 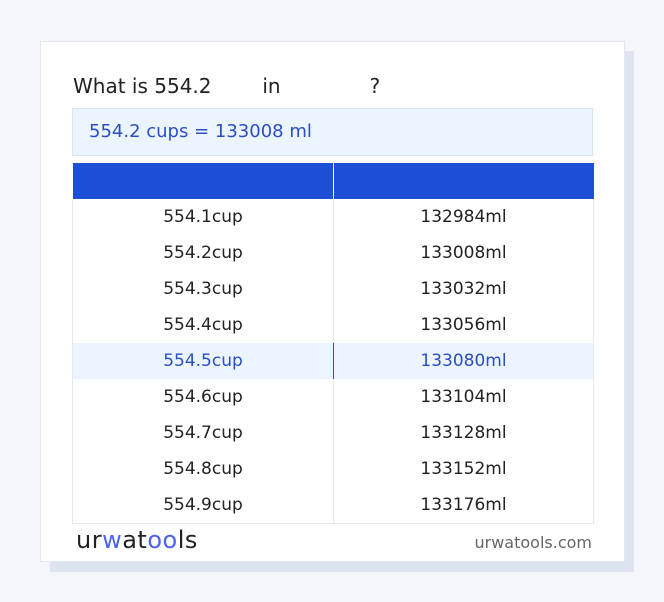 I want to click on cups-cell: 554.9cup, so click(x=203, y=505).